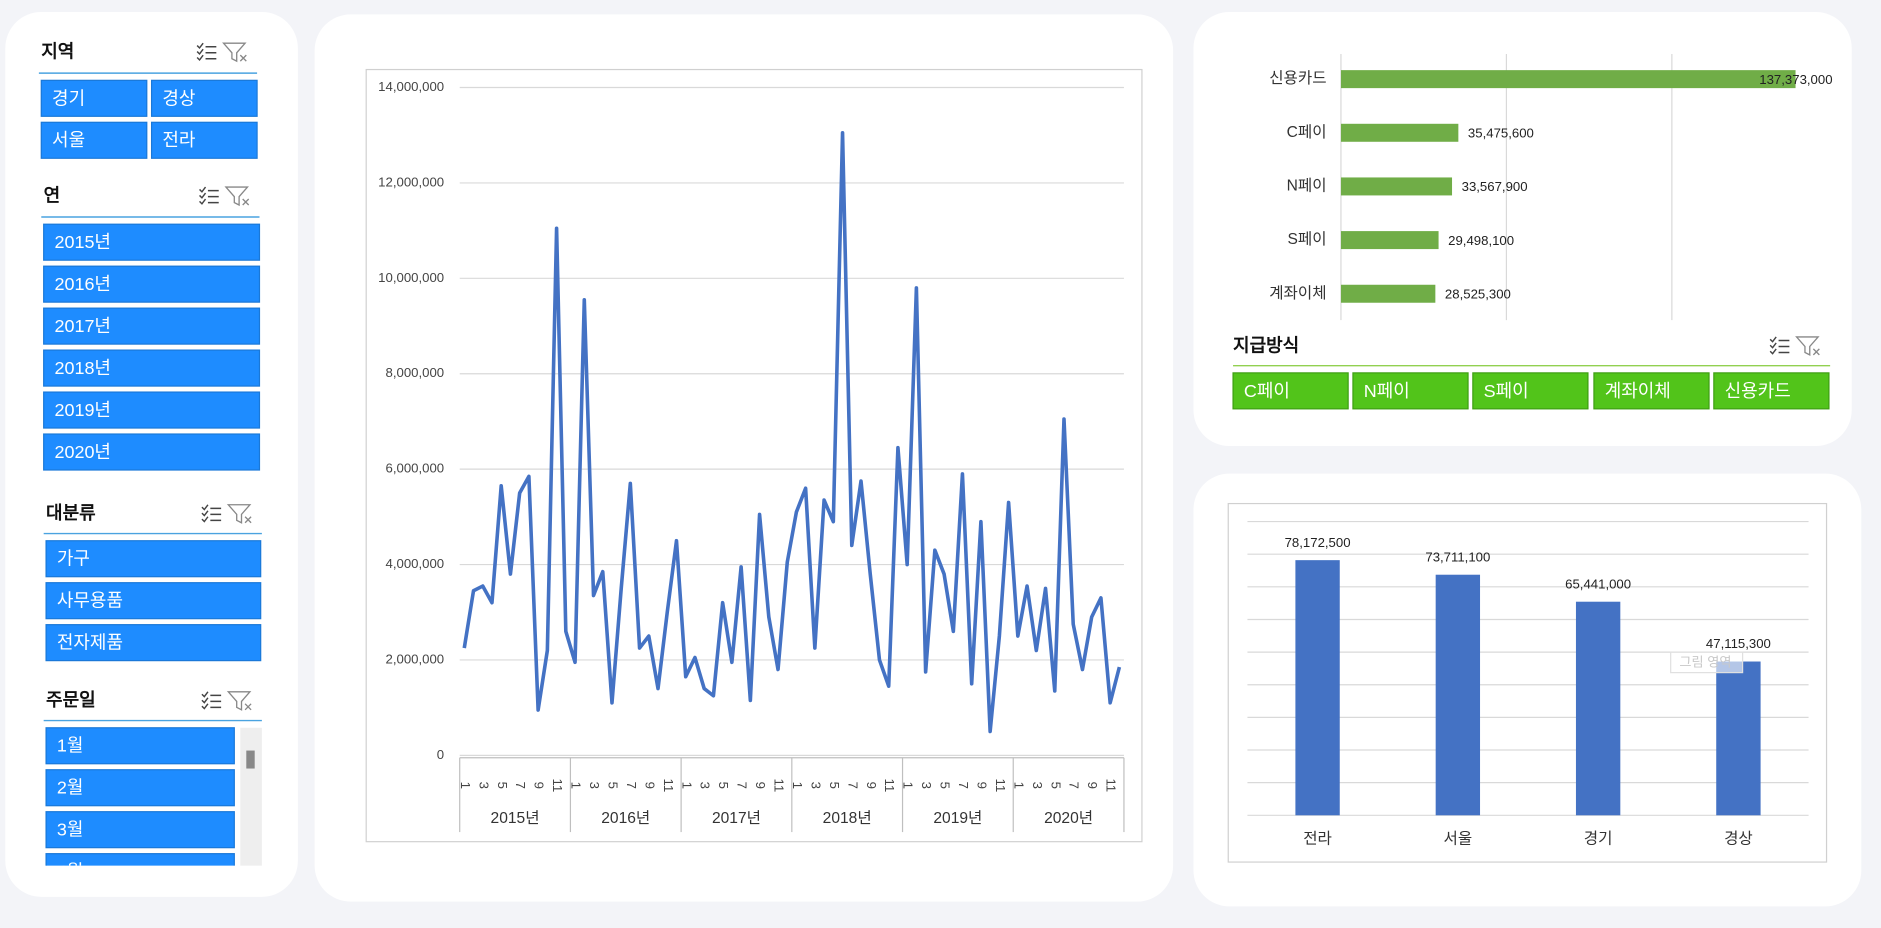  I want to click on category-label: C페이, so click(1307, 132).